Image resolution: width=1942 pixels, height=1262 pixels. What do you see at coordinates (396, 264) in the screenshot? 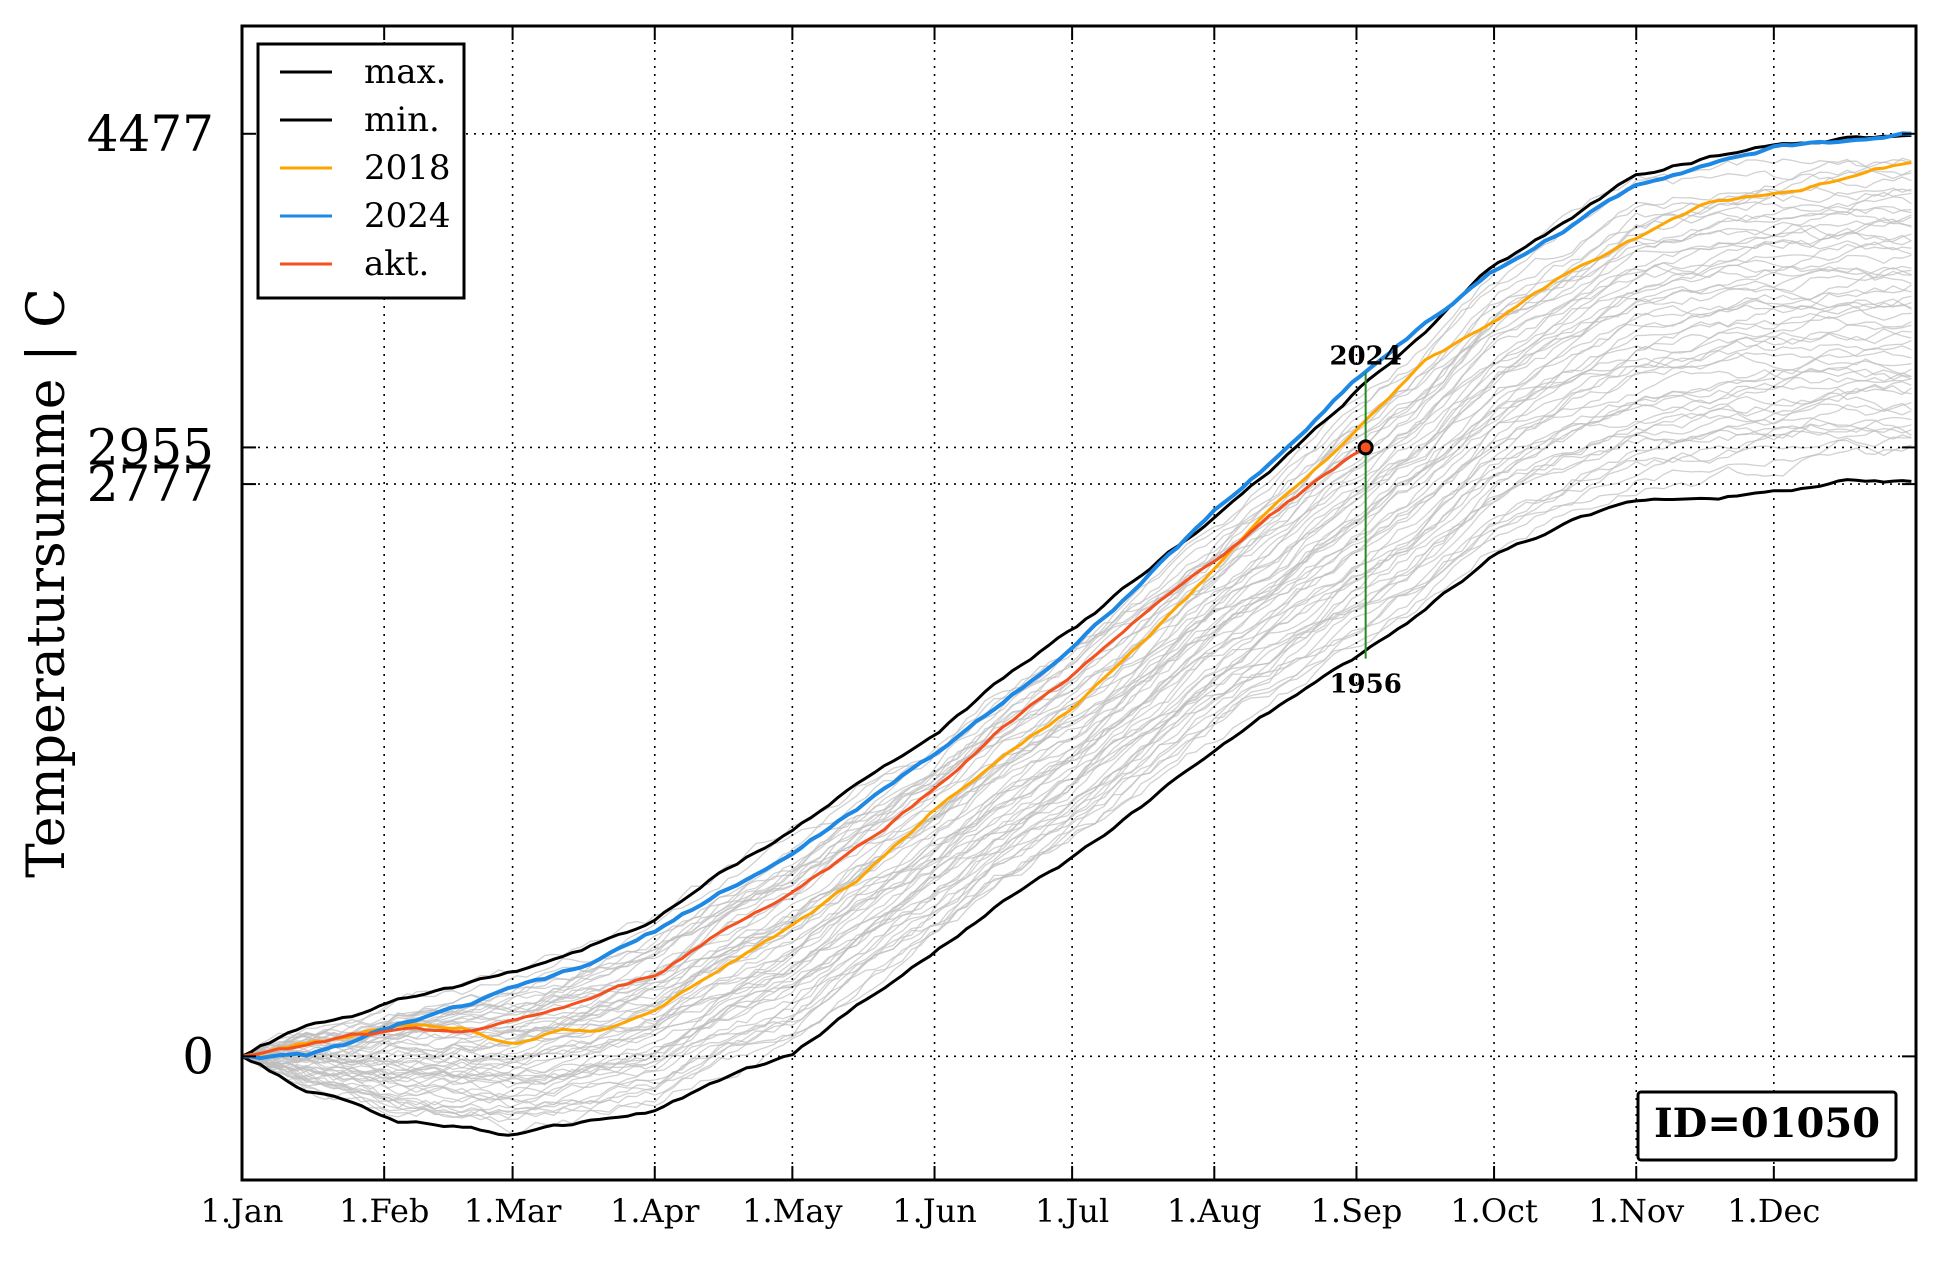
I see `legend-label-akt: akt.` at bounding box center [396, 264].